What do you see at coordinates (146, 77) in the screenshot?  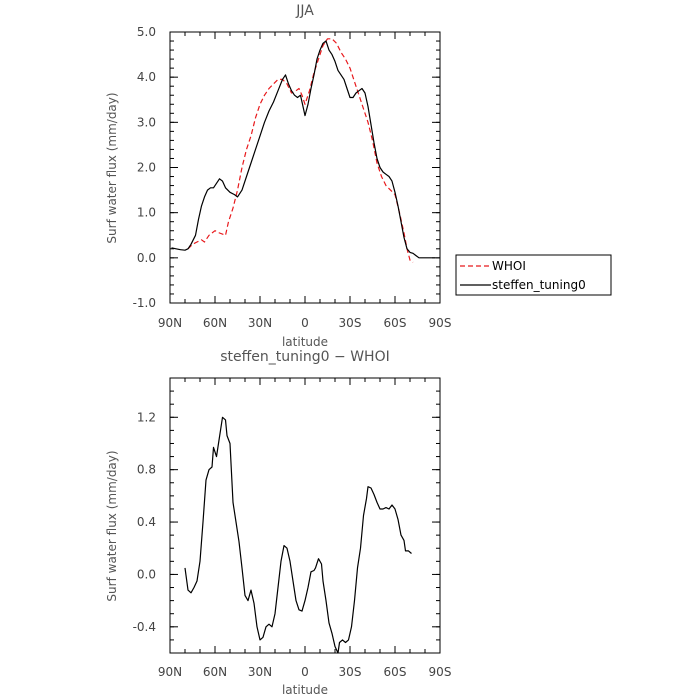 I see `top-y-tick-label: 4.0` at bounding box center [146, 77].